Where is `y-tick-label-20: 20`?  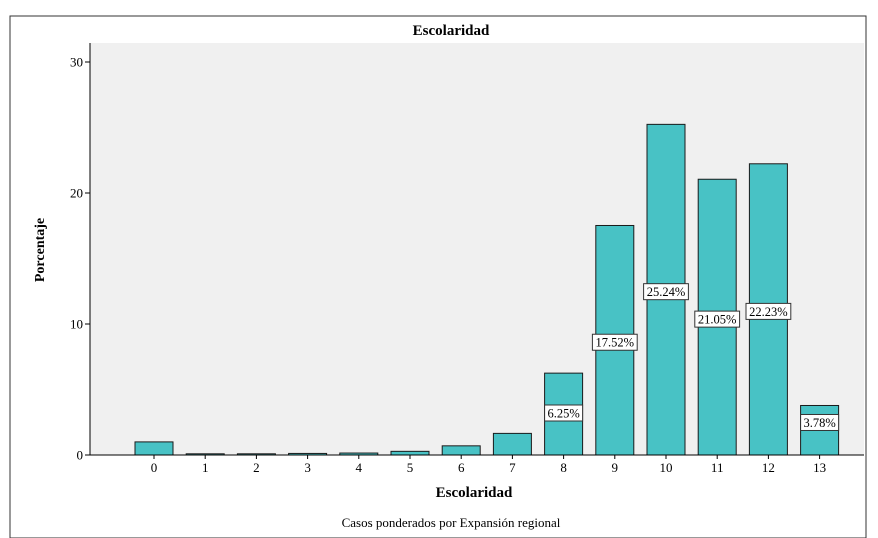
y-tick-label-20: 20 is located at coordinates (76, 193).